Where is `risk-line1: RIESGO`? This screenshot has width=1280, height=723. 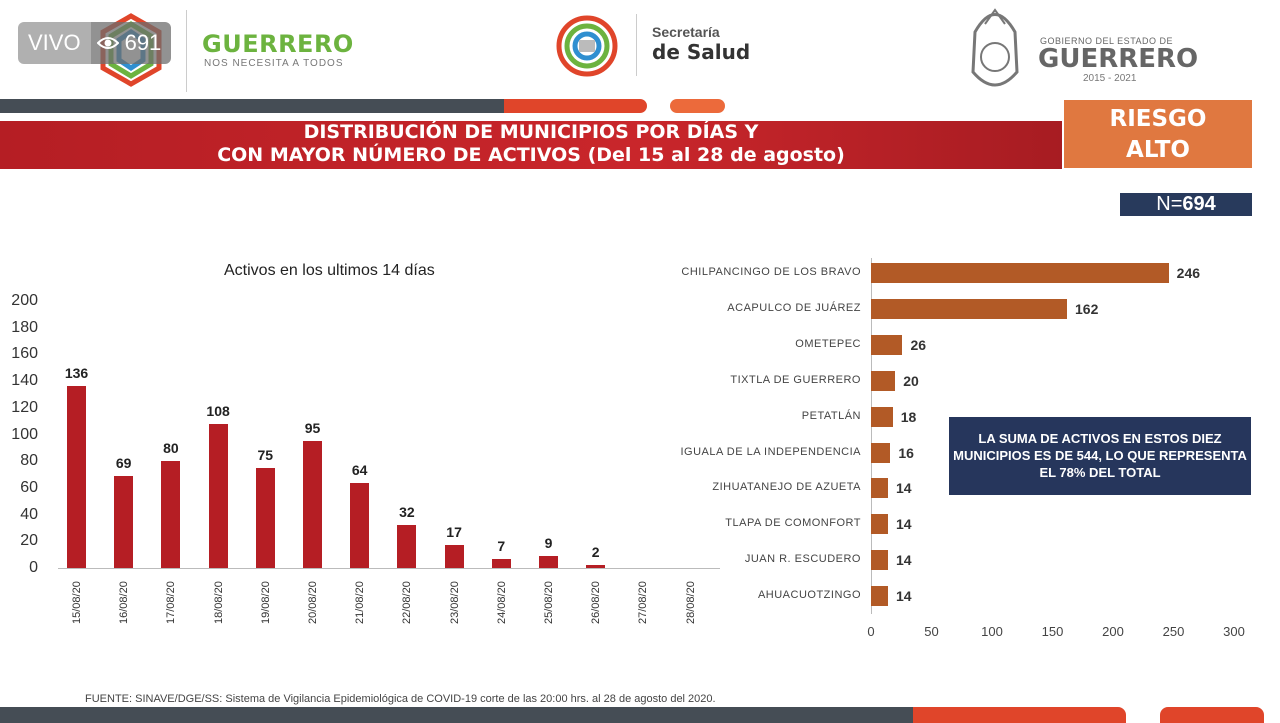 risk-line1: RIESGO is located at coordinates (1158, 119).